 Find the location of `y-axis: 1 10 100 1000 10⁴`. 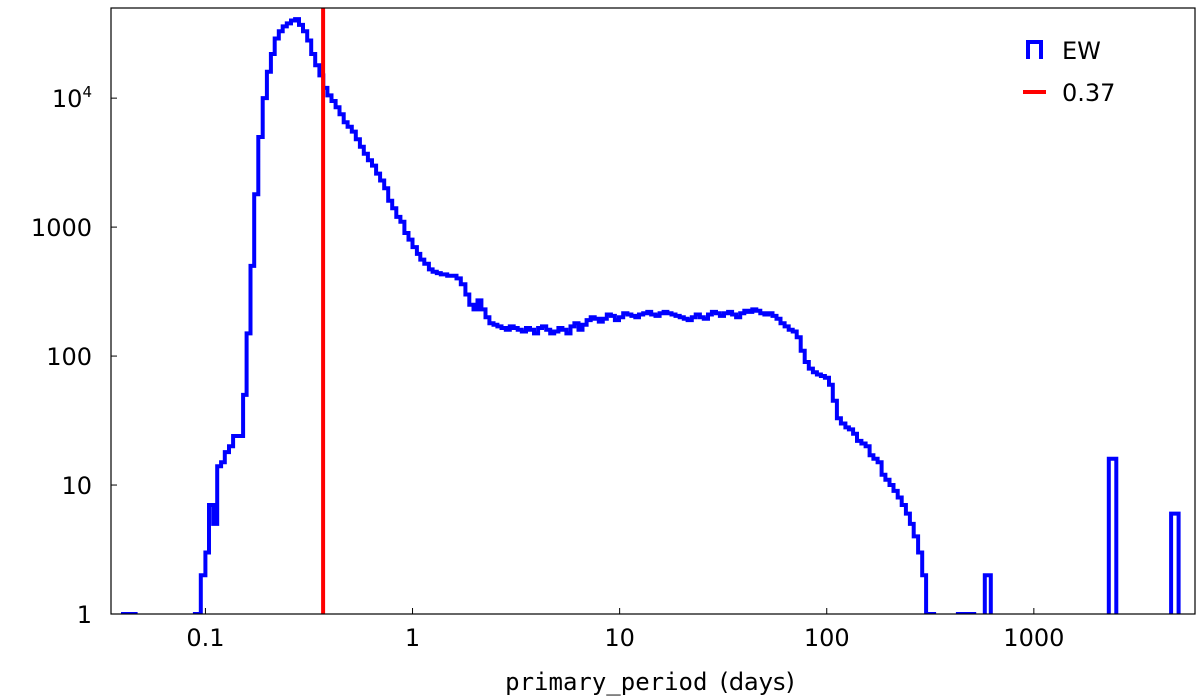

y-axis: 1 10 100 1000 10⁴ is located at coordinates (74, 356).